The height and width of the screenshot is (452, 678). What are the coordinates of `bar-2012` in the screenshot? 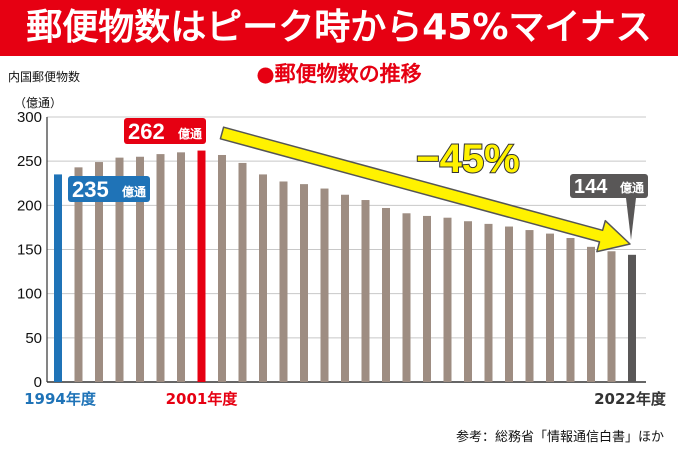 It's located at (427, 298).